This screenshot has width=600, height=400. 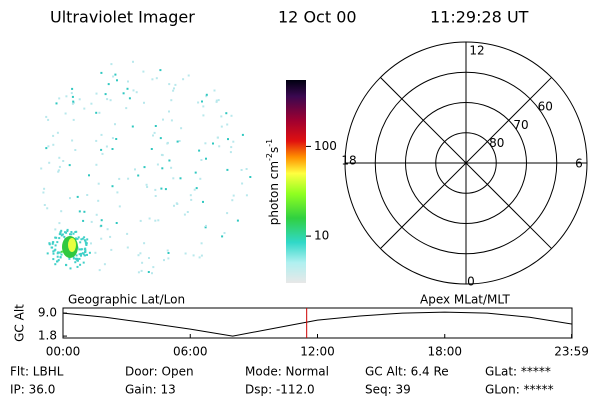 What do you see at coordinates (476, 51) in the screenshot?
I see `mlt-label: 12` at bounding box center [476, 51].